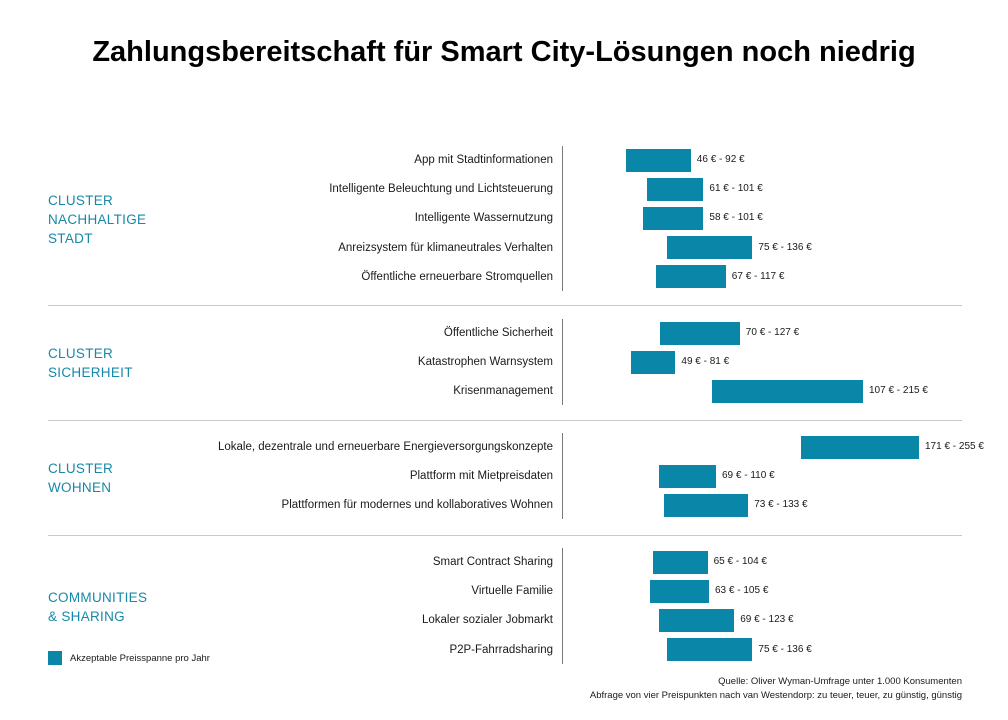 The width and height of the screenshot is (1008, 720). I want to click on category-label: Lokaler sozialer Jobmarkt, so click(487, 620).